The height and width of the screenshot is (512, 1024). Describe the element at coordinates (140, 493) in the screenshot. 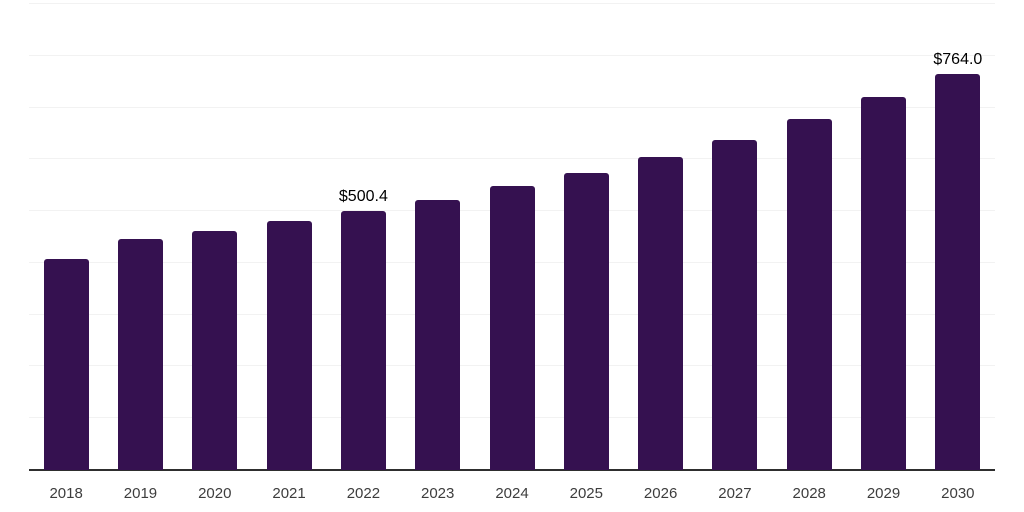

I see `x-tick-label-2019: 2019` at that location.